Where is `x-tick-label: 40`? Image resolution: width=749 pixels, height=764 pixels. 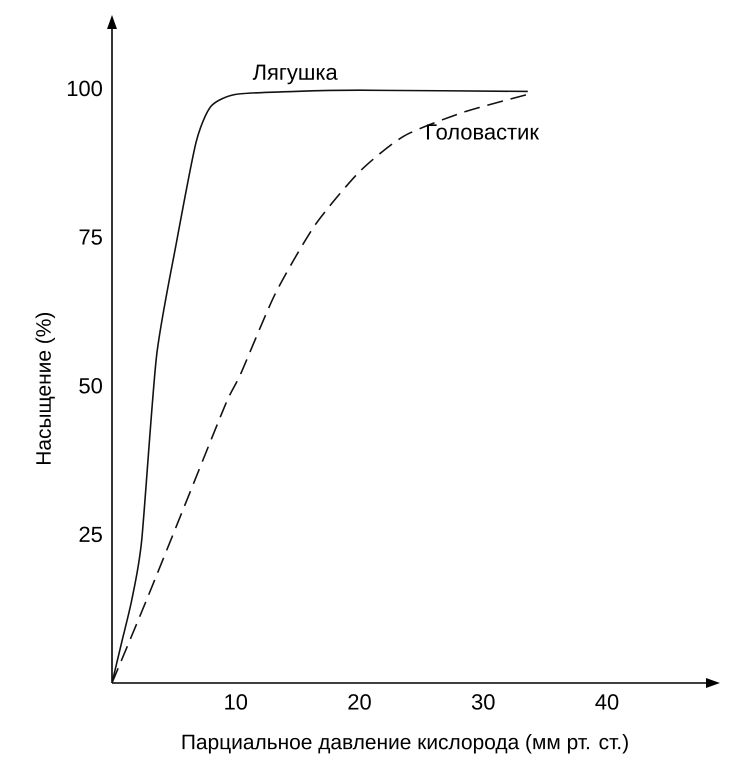
x-tick-label: 40 is located at coordinates (606, 702).